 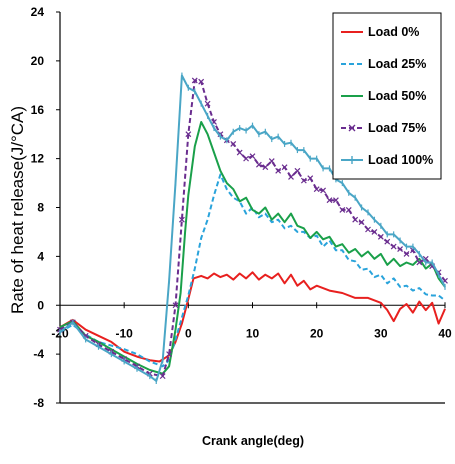 I want to click on y-tick-label: 0, so click(x=40, y=305).